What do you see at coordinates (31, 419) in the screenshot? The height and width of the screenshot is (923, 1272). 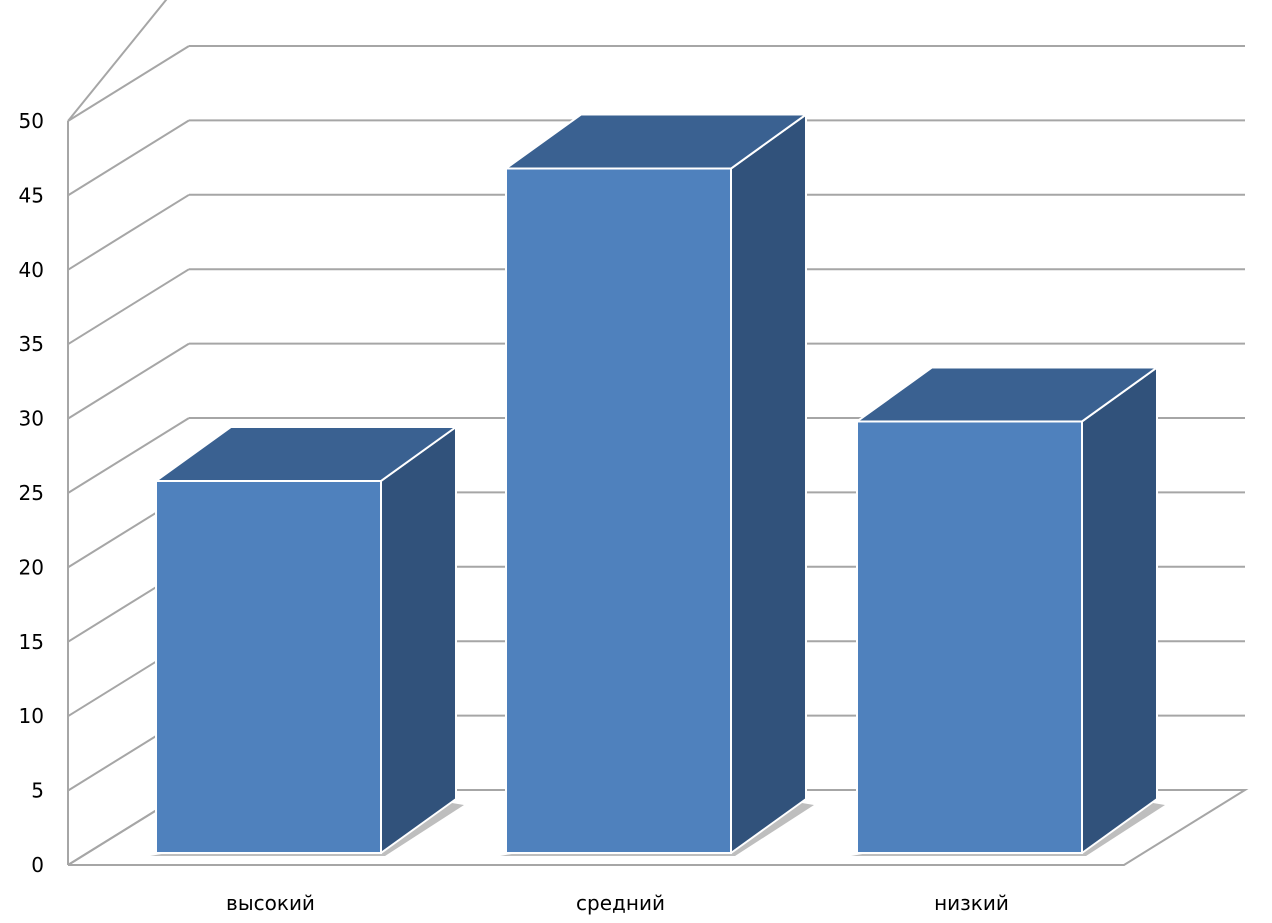 I see `y-tick-label: 30` at bounding box center [31, 419].